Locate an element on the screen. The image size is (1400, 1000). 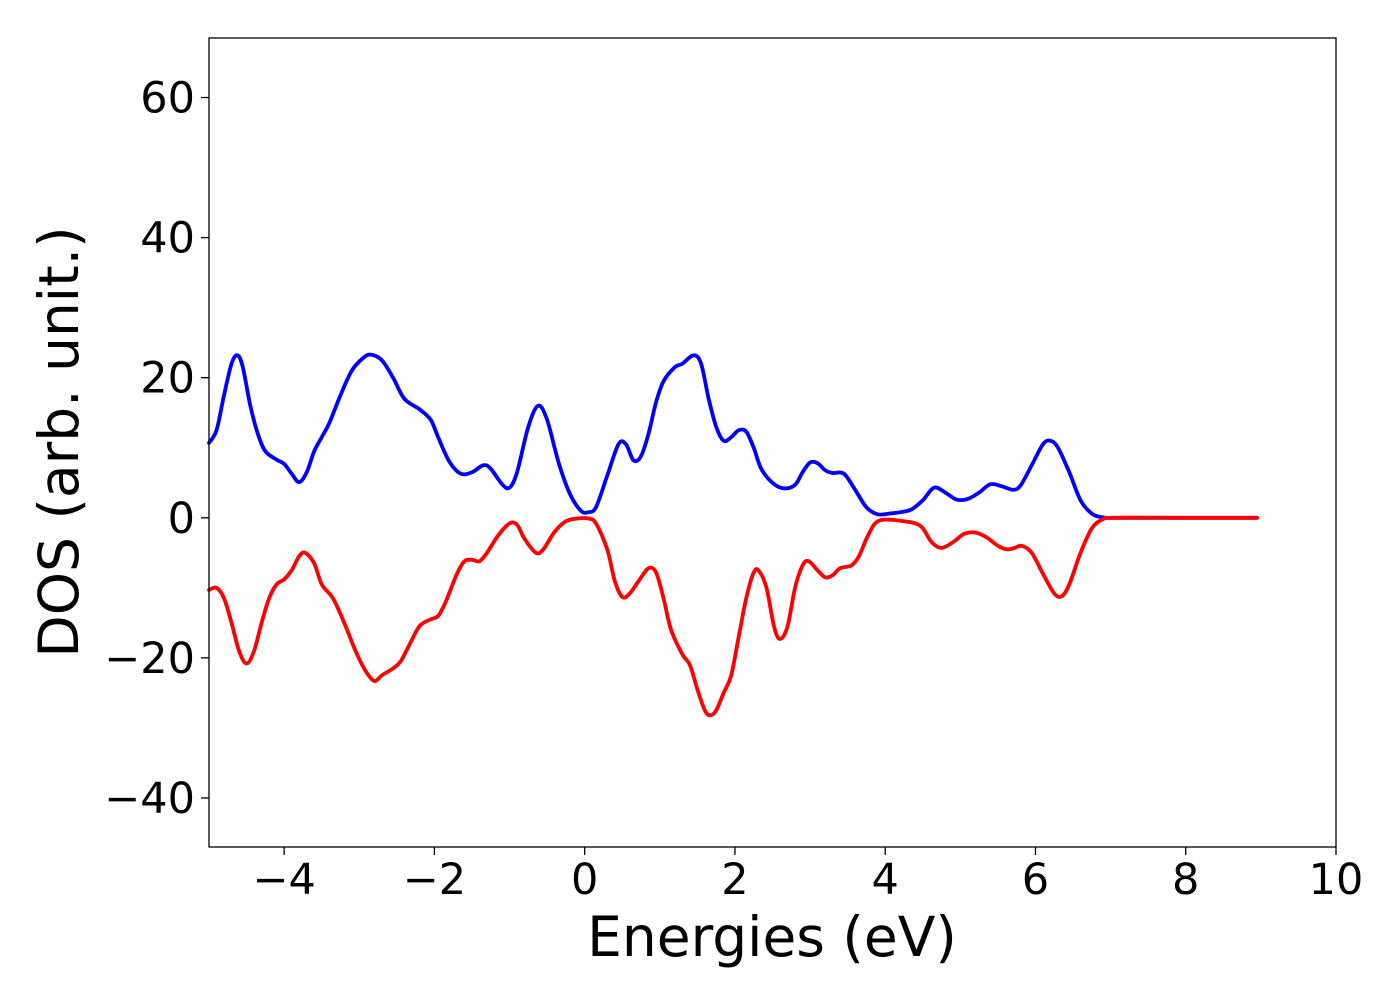
y-tick-label: 20 is located at coordinates (167, 379).